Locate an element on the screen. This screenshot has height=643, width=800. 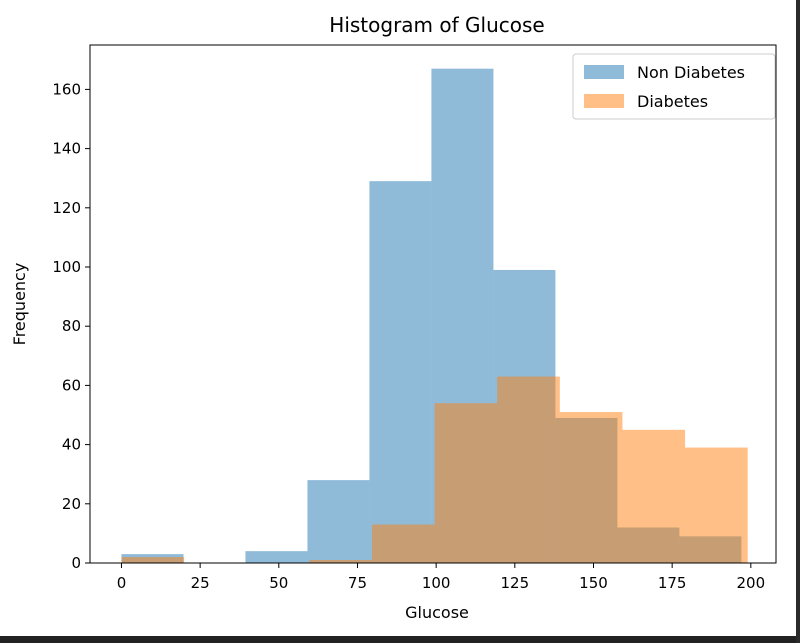
x-axis-label: Glucose is located at coordinates (437, 612).